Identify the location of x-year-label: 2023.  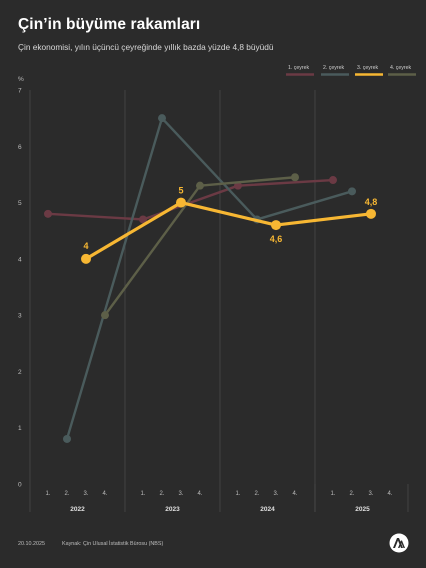
(172, 509).